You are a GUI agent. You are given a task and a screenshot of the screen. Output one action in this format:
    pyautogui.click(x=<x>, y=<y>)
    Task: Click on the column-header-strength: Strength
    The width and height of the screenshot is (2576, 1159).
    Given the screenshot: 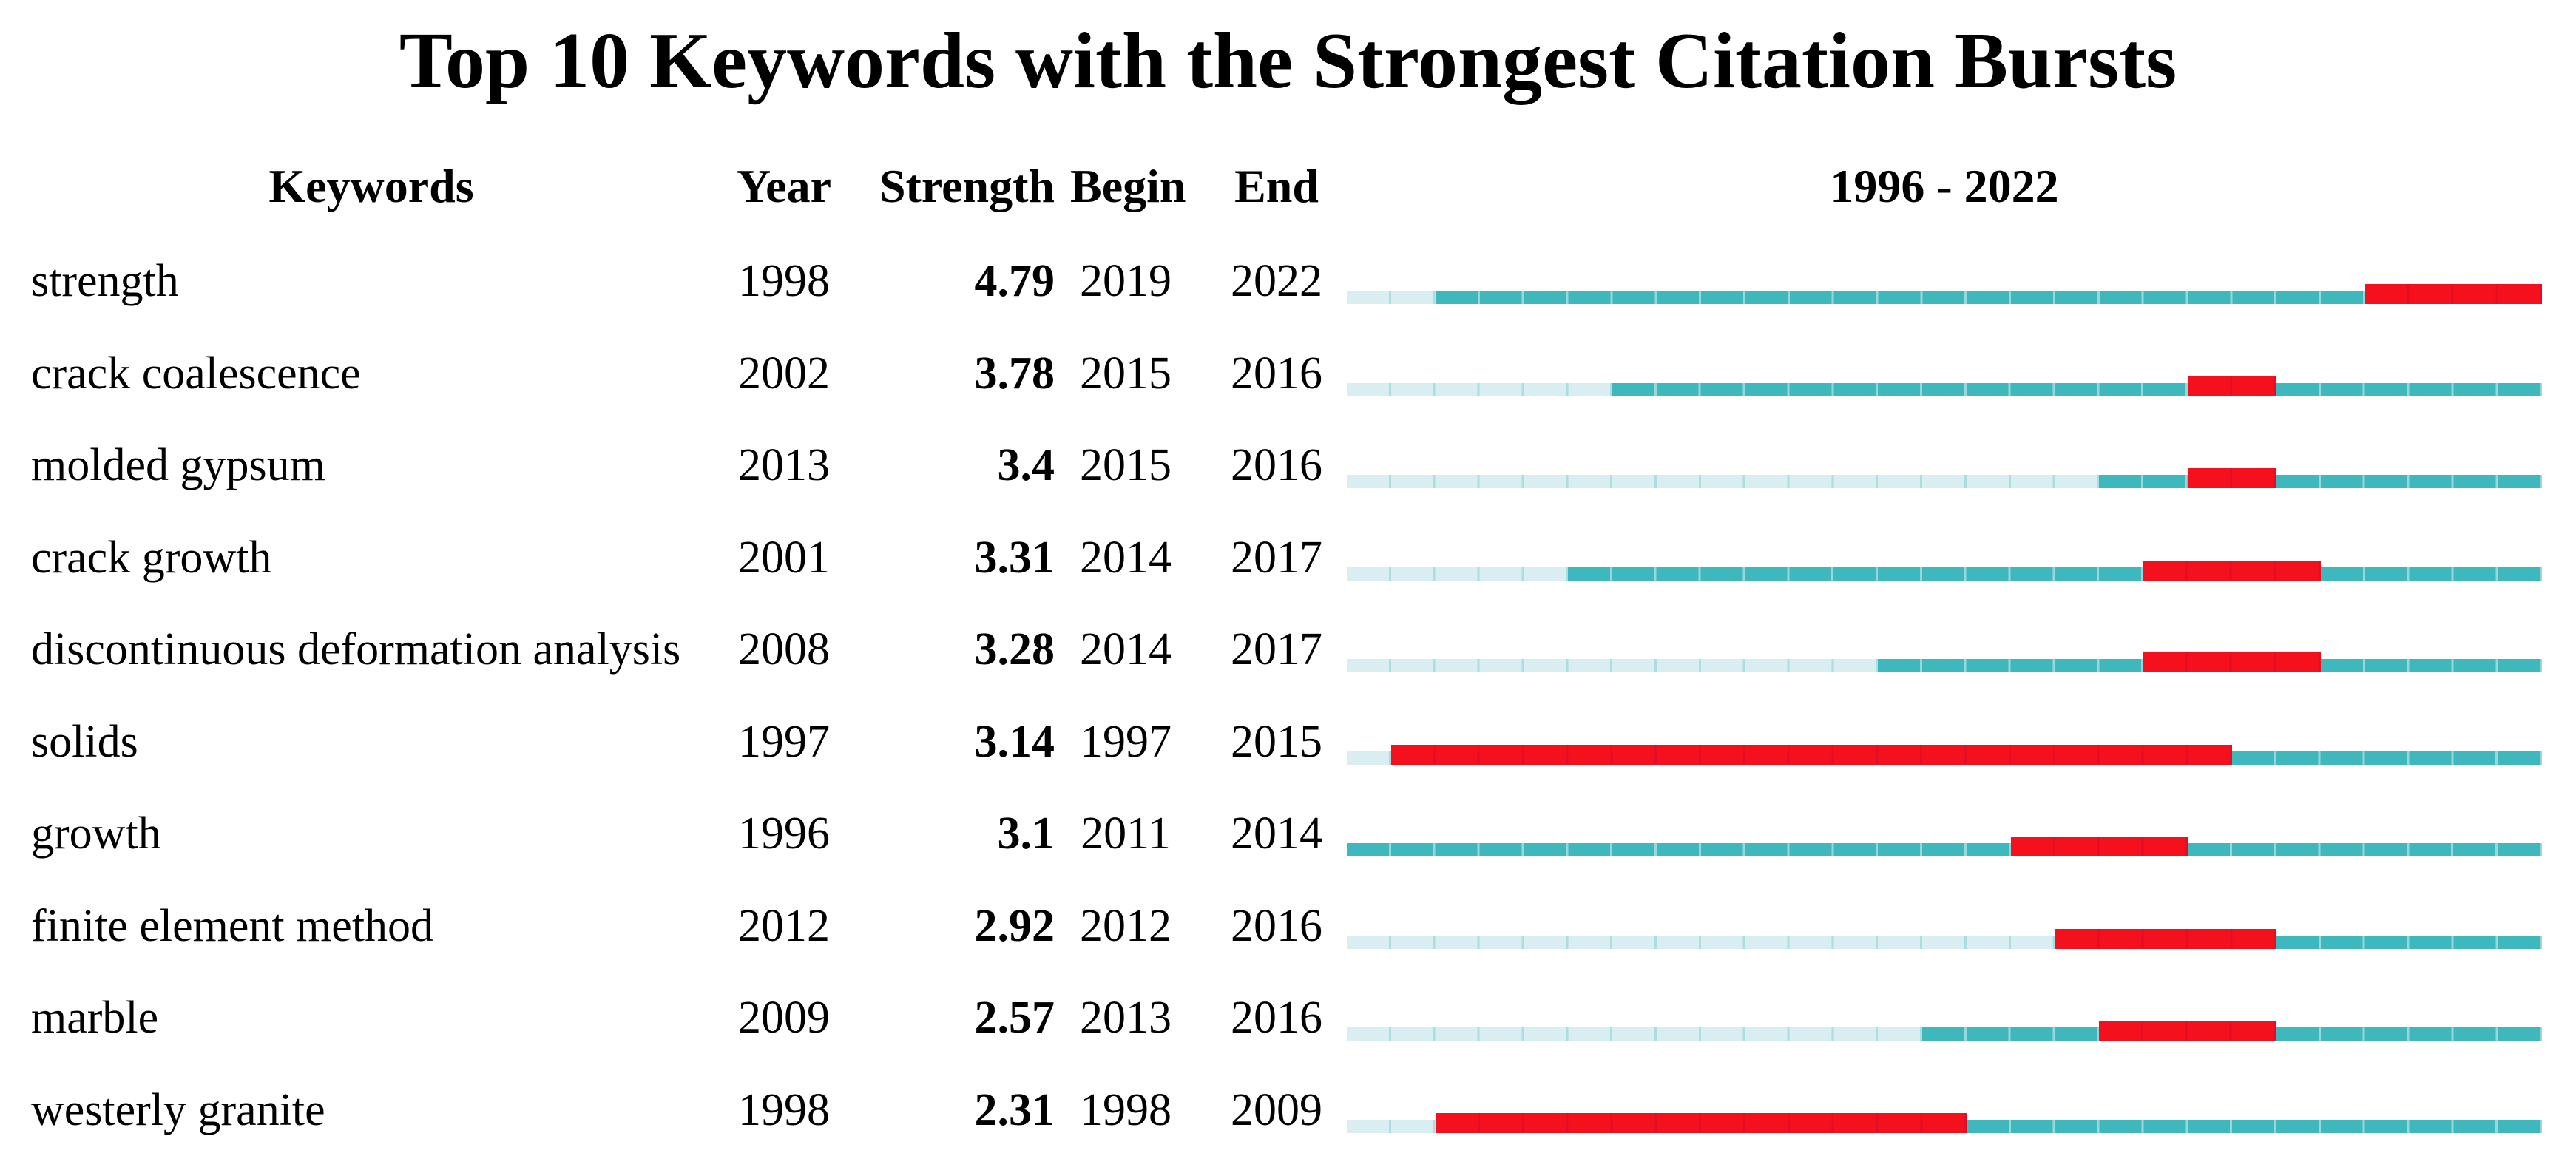 What is the action you would take?
    pyautogui.click(x=967, y=186)
    